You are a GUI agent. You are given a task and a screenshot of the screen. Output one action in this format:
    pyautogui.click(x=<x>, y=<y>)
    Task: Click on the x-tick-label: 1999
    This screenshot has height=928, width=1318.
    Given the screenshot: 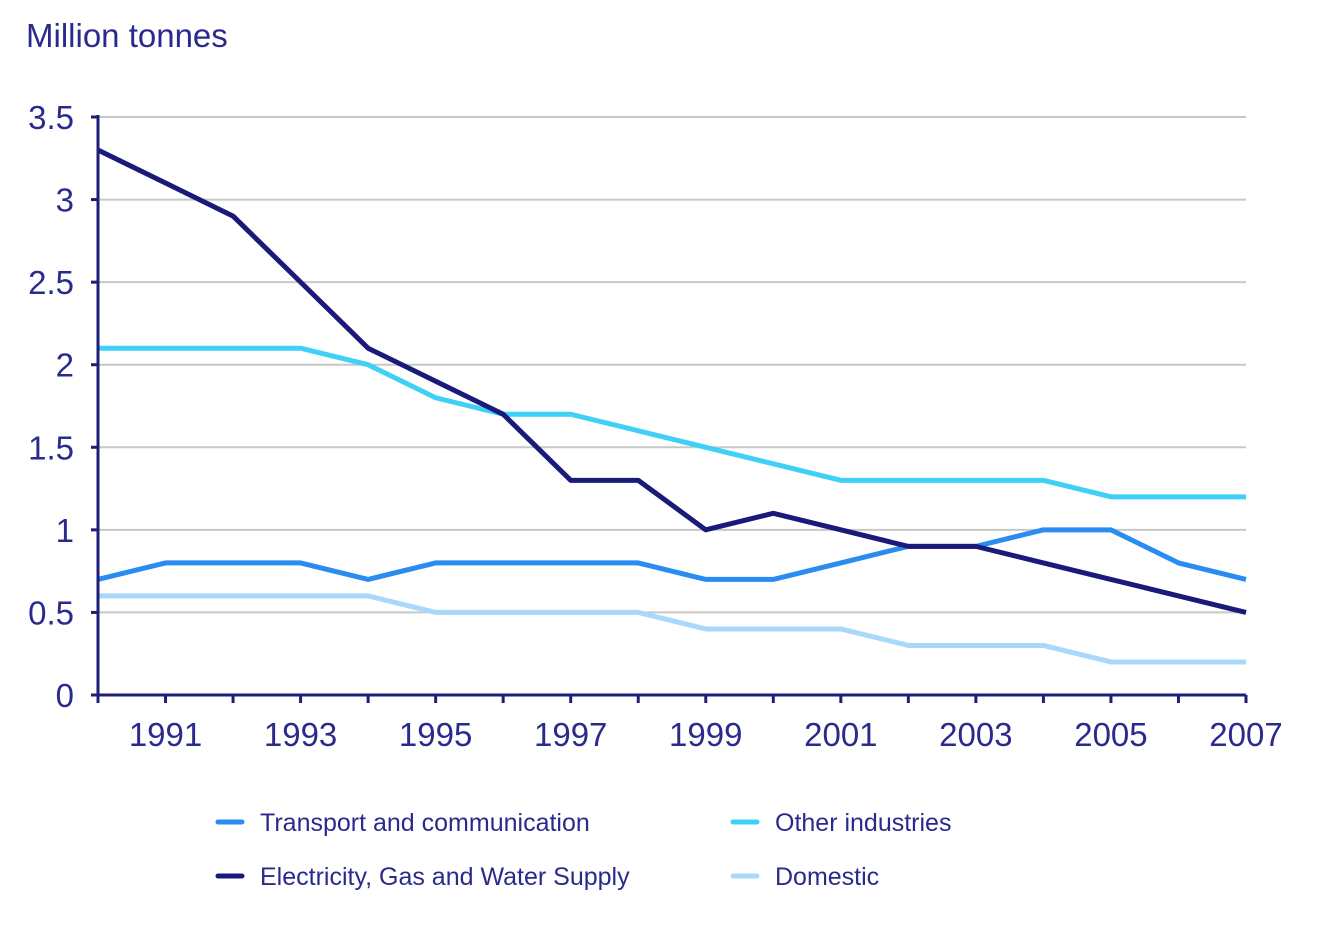 What is the action you would take?
    pyautogui.click(x=705, y=734)
    